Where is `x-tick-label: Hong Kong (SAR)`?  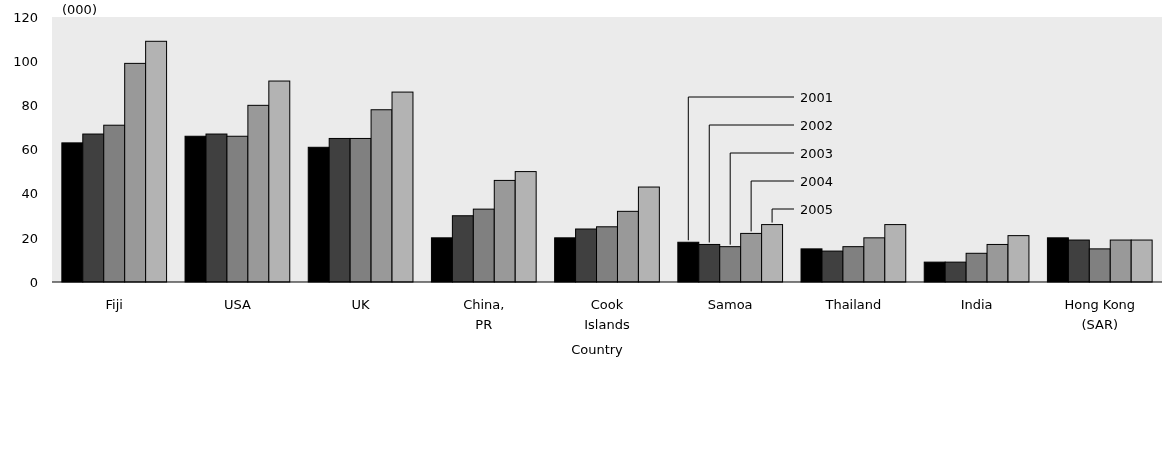
x-tick-label: Hong Kong (SAR) is located at coordinates (1100, 315).